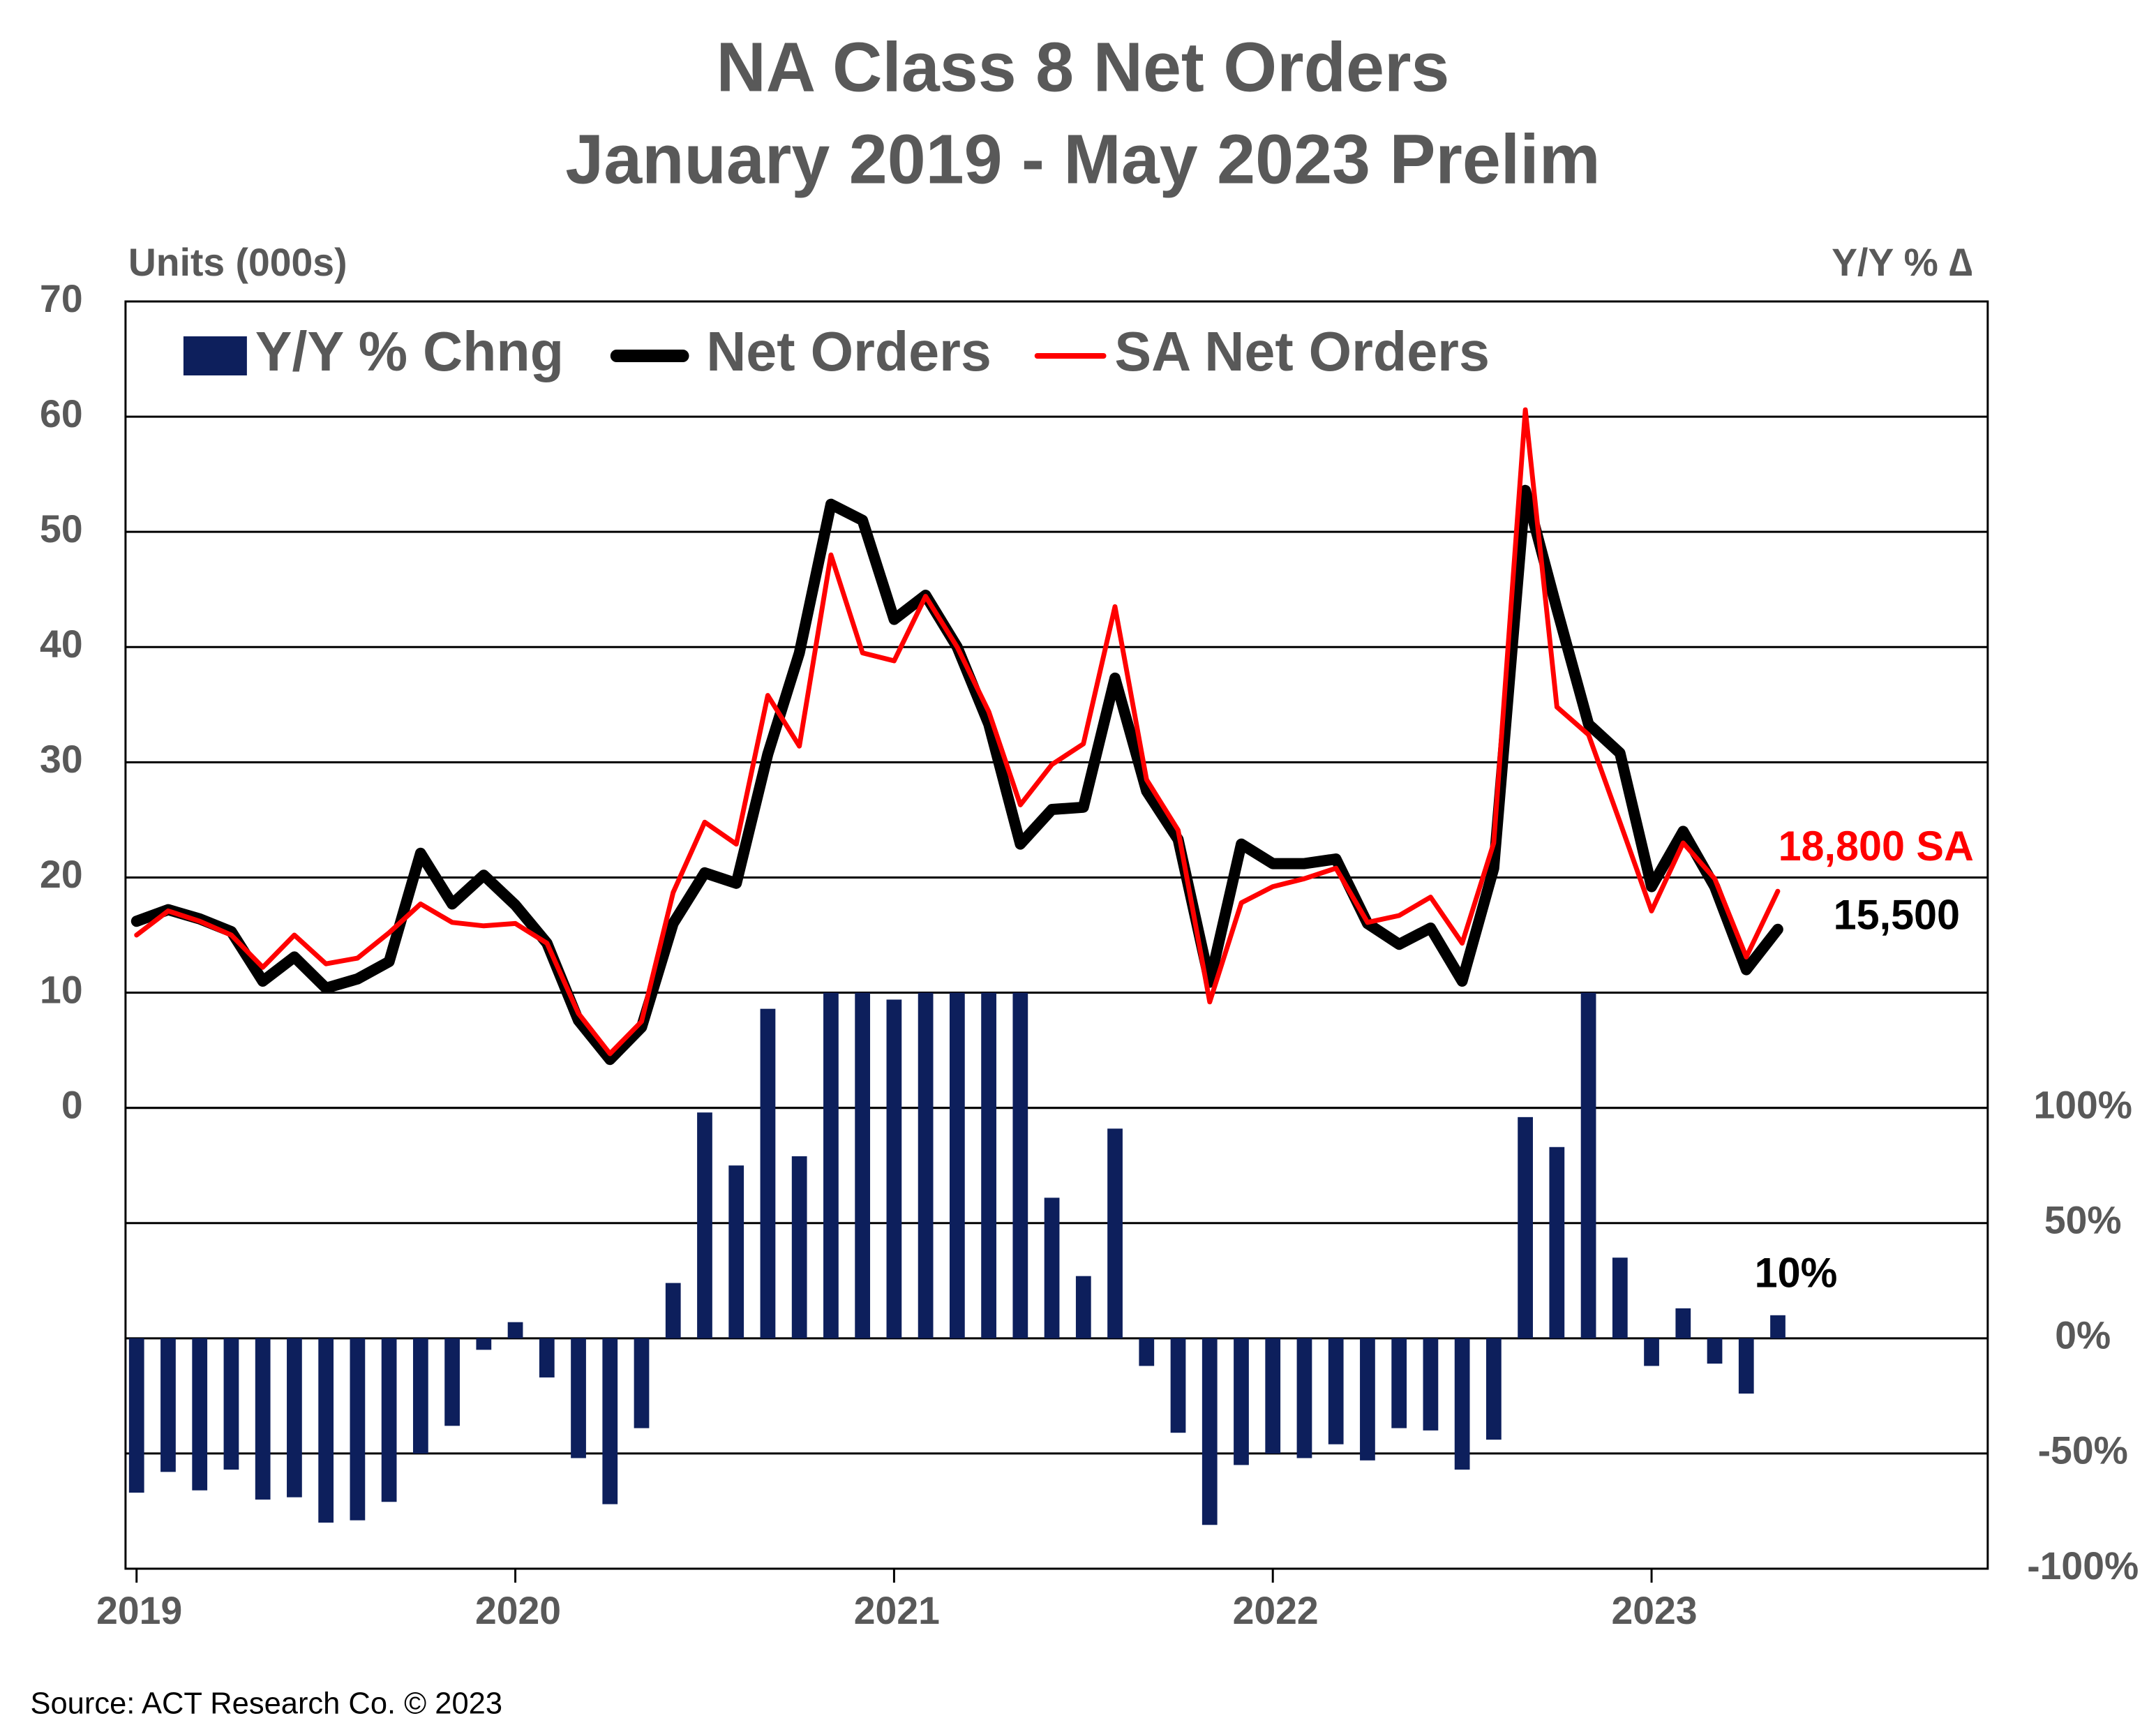  Describe the element at coordinates (61, 989) in the screenshot. I see `y-tick-label: 10` at that location.